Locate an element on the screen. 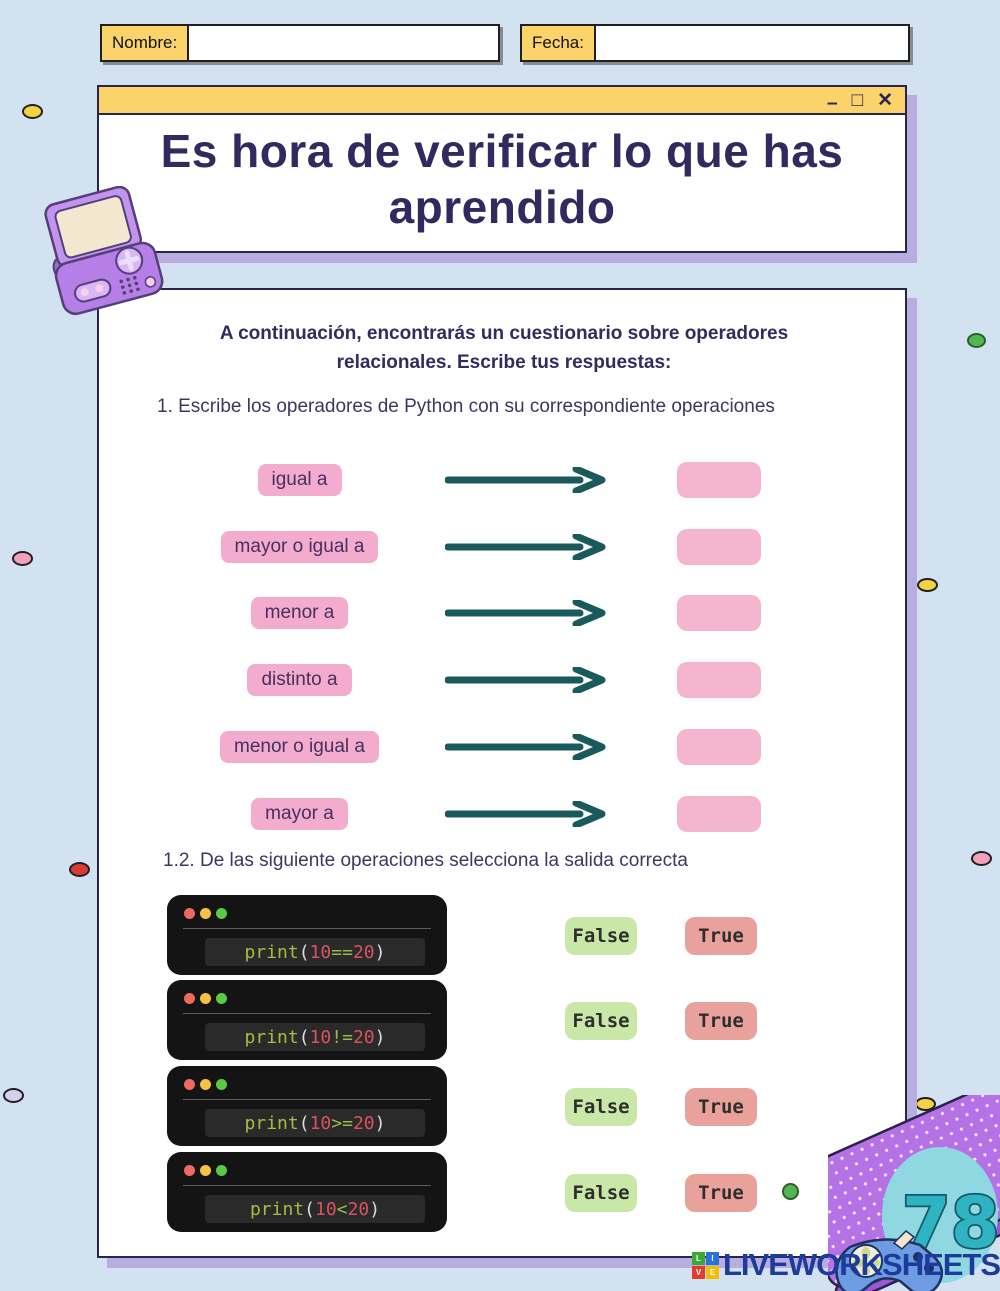 This screenshot has width=1000, height=1291. code-terminal: print(10 <20) is located at coordinates (307, 1192).